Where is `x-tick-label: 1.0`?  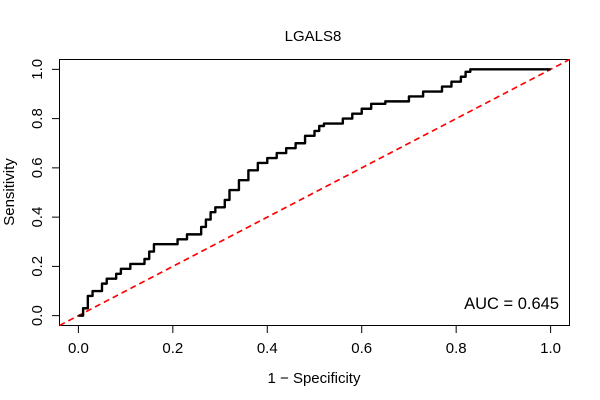
x-tick-label: 1.0 is located at coordinates (550, 348).